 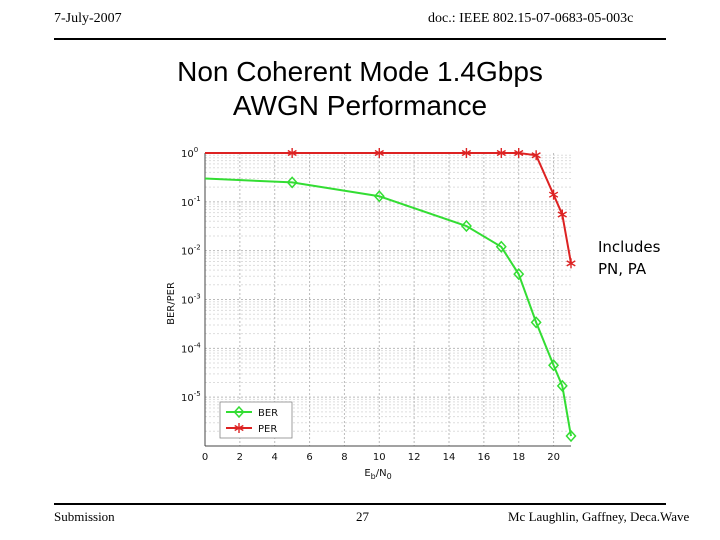 I want to click on legend-box, so click(x=256, y=420).